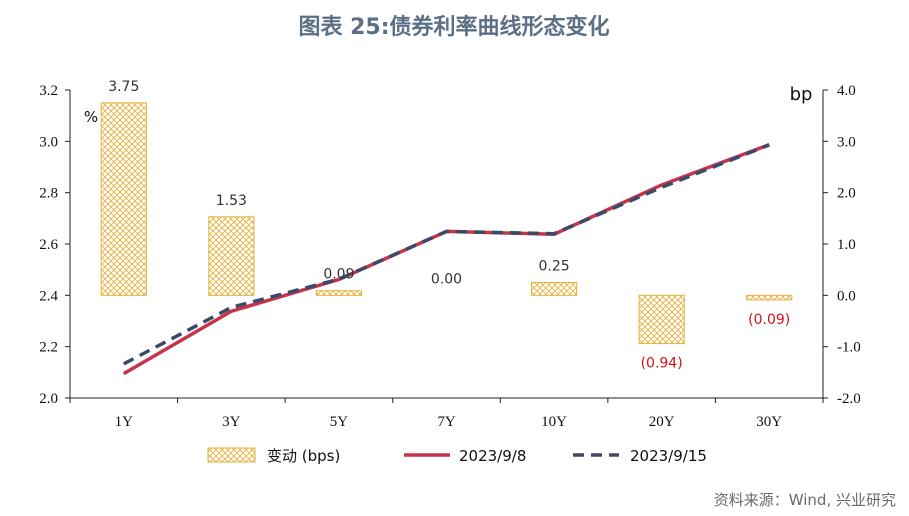 The image size is (909, 516). Describe the element at coordinates (662, 422) in the screenshot. I see `x-tick-label: 20Y` at that location.